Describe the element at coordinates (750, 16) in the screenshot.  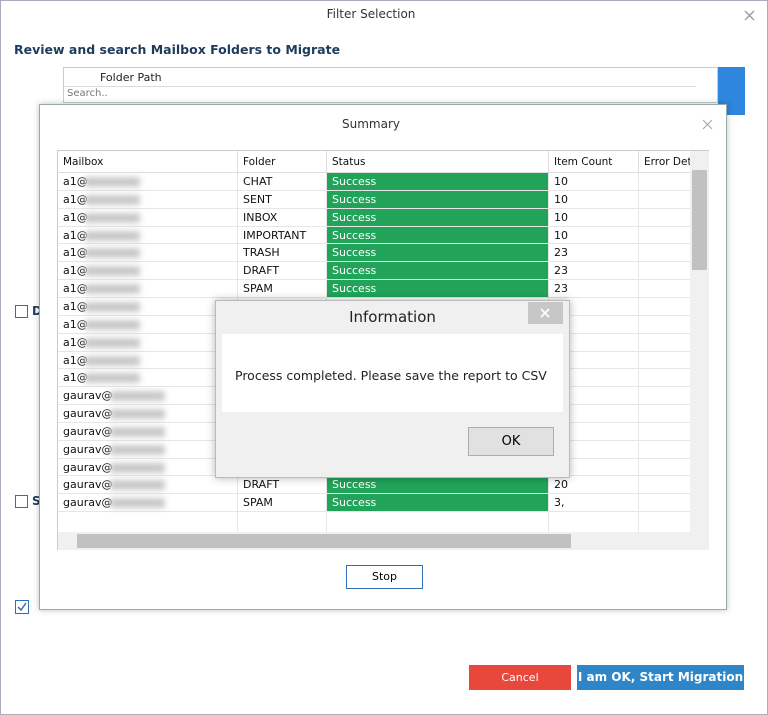
I see `window-close` at that location.